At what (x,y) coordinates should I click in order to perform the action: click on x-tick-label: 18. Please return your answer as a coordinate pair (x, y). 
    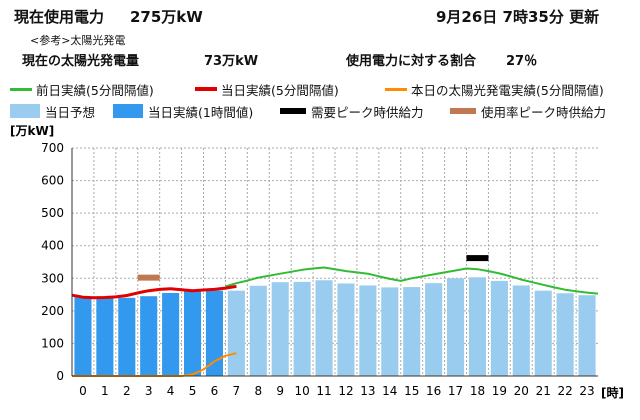
    Looking at the image, I should click on (477, 391).